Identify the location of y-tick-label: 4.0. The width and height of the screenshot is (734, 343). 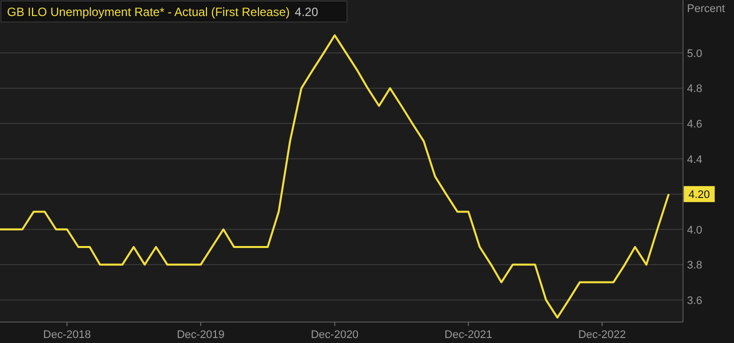
(694, 230).